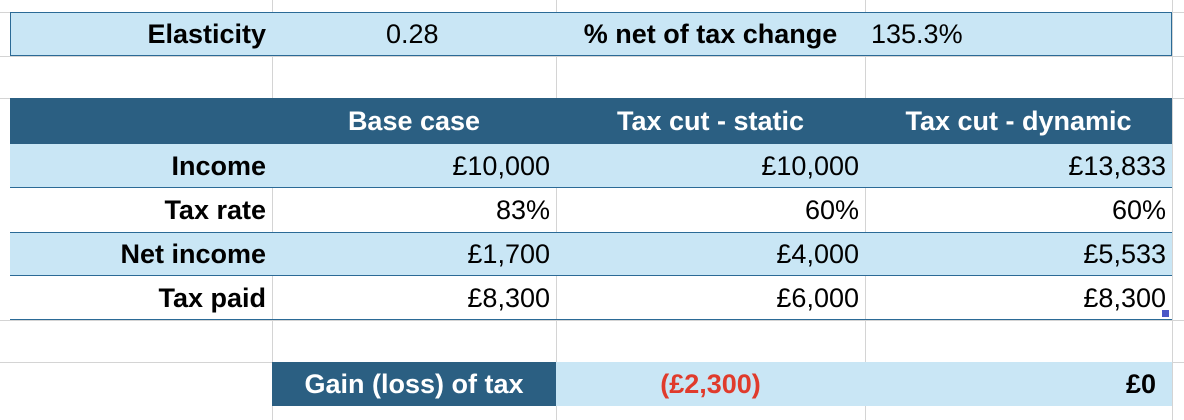 The image size is (1184, 420). I want to click on row-band-income, so click(591, 166).